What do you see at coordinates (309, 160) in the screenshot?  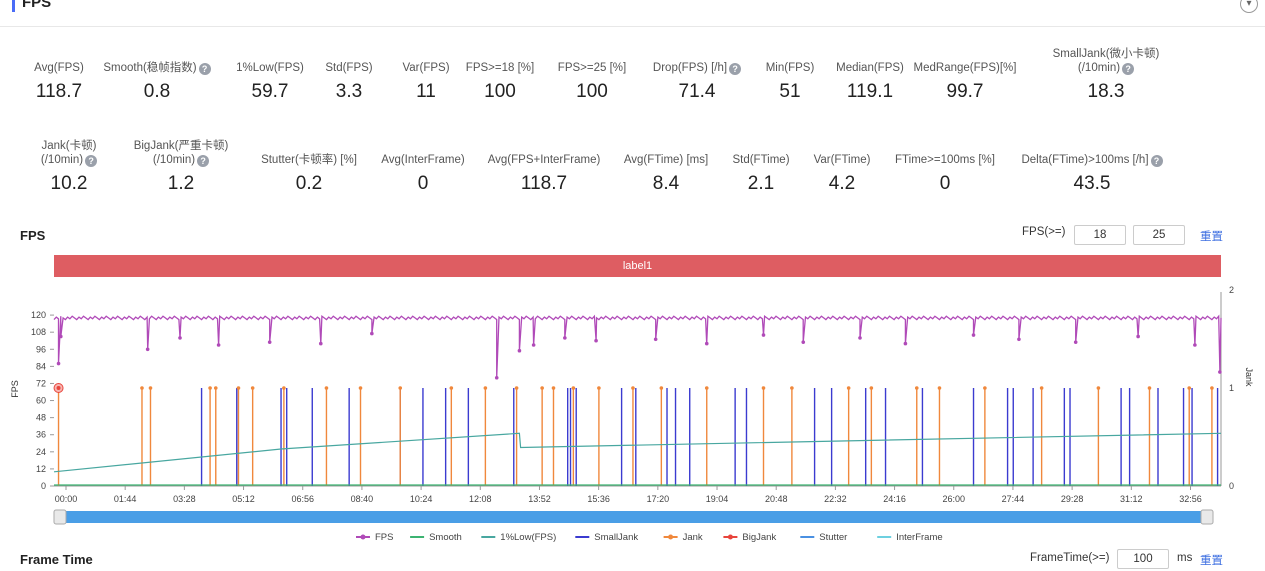 I see `metric-label: Stutter(卡顿率) [%]` at bounding box center [309, 160].